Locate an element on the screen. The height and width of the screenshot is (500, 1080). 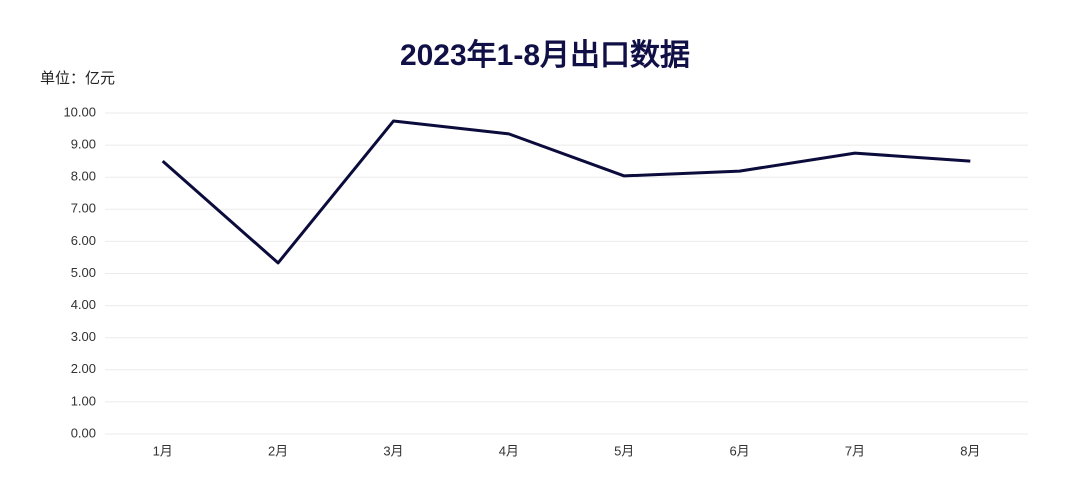
x-tick-label: 6月 is located at coordinates (739, 450).